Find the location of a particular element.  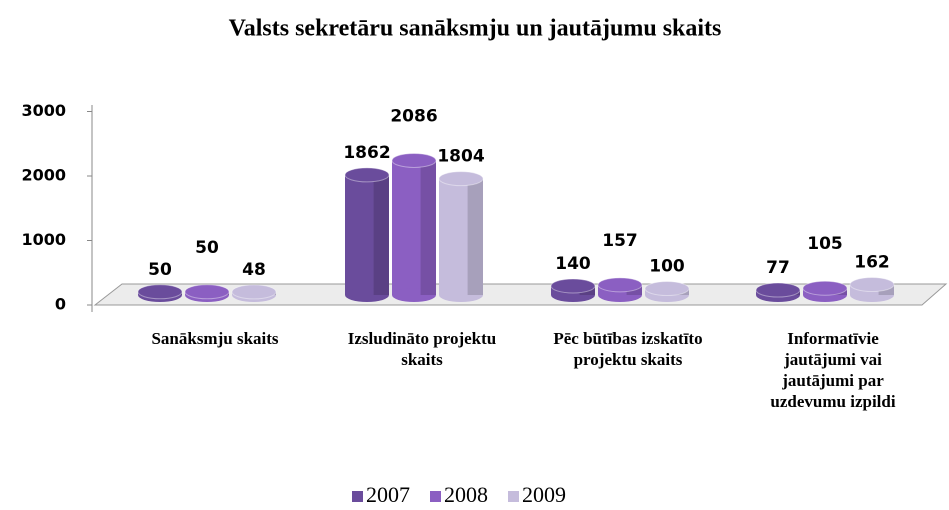

value-label: 1862 is located at coordinates (366, 153).